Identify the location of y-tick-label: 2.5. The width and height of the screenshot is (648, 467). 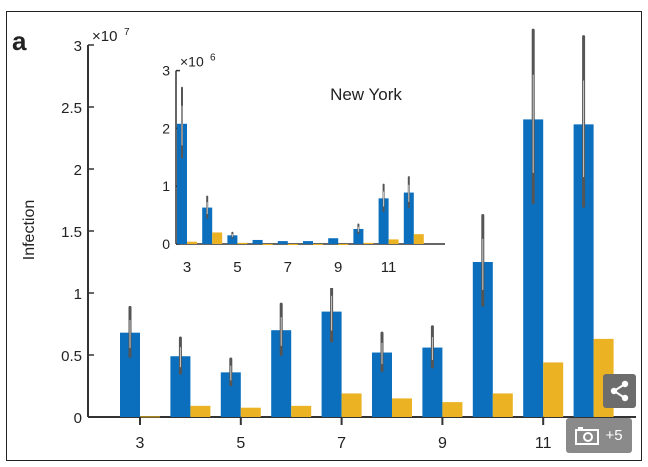
(71, 108).